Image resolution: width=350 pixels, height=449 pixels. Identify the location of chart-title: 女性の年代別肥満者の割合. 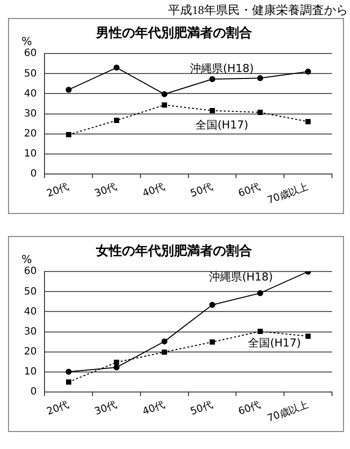
(173, 251).